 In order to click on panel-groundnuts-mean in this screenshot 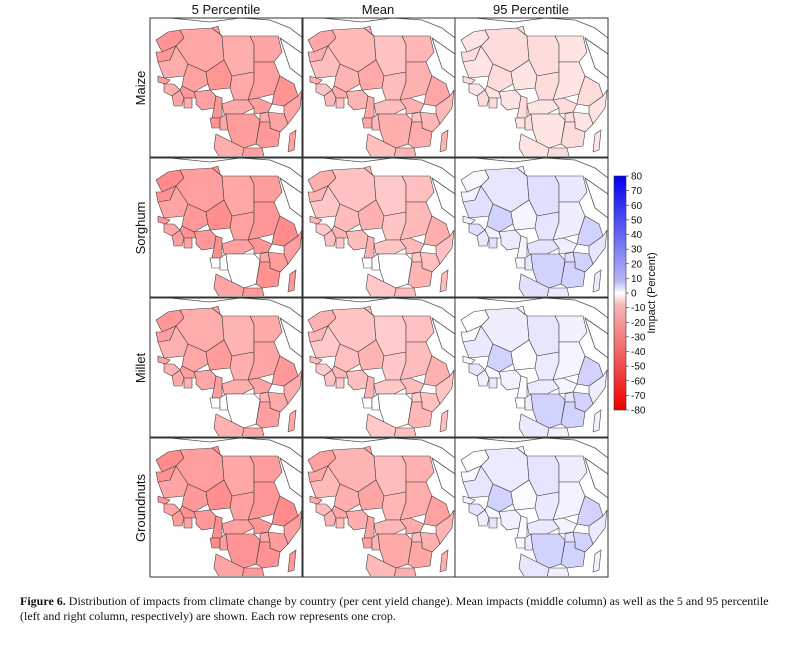, I will do `click(378, 507)`.